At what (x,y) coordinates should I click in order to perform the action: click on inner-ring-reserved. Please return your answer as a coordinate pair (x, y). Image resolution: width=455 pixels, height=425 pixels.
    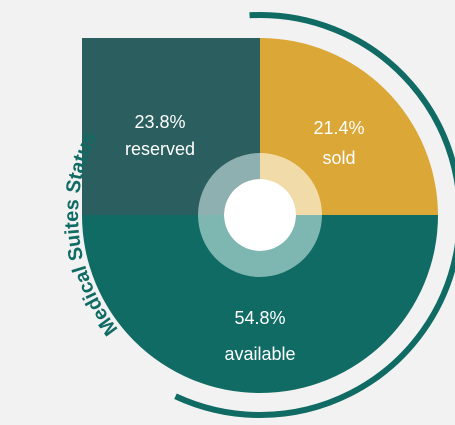
    Looking at the image, I should click on (229, 184).